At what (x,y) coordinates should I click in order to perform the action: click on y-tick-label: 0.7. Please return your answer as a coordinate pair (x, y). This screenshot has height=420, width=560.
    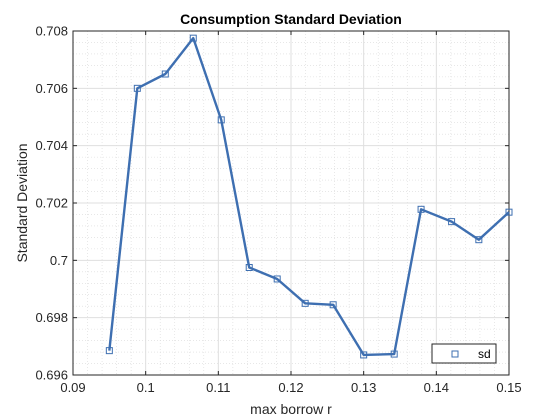
    Looking at the image, I should click on (59, 260).